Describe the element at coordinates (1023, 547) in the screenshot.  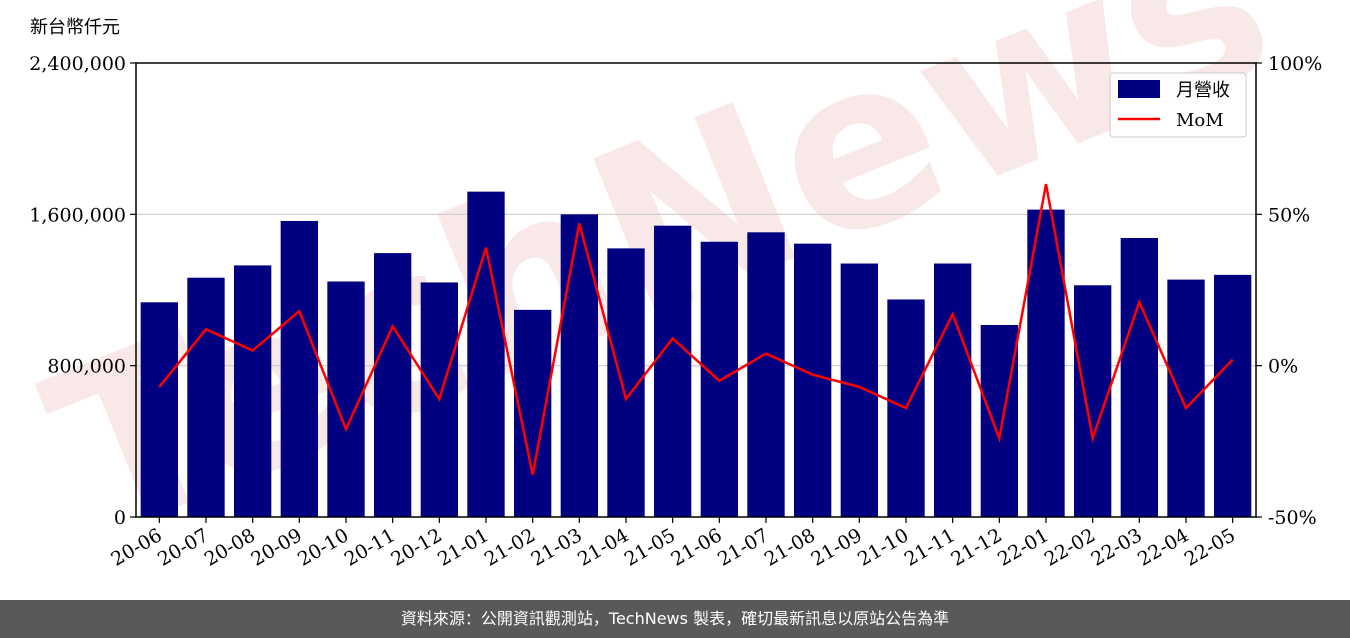
I see `x-tick-label: 22-01` at that location.